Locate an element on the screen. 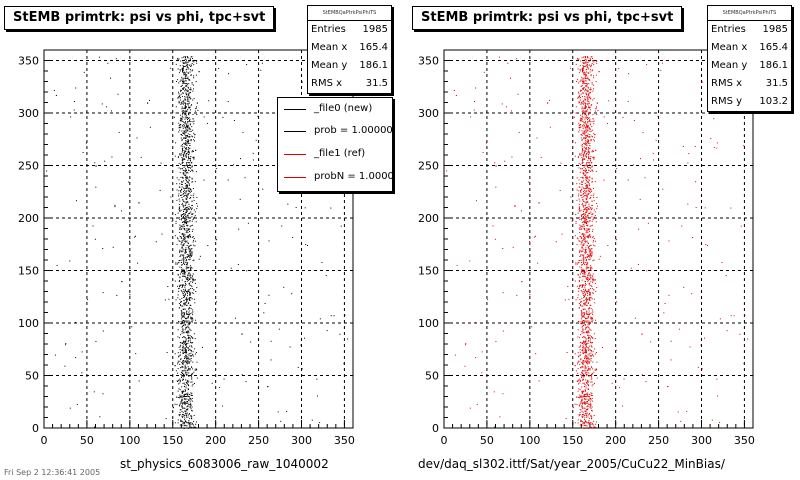 The width and height of the screenshot is (800, 480). x-tick-label: 50 is located at coordinates (87, 440).